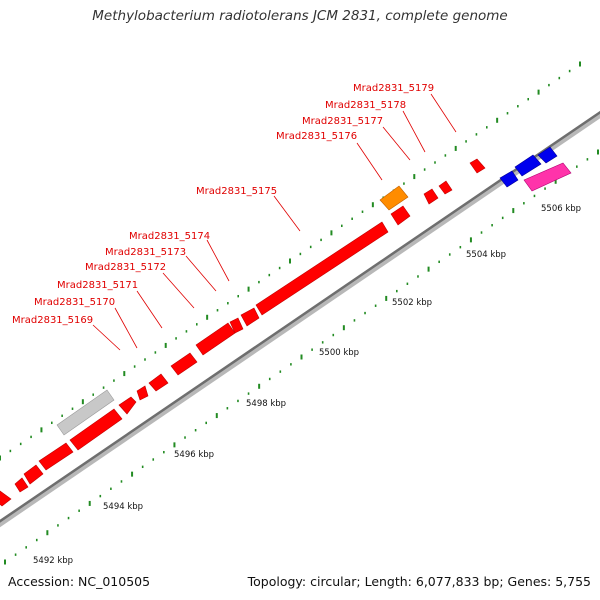  What do you see at coordinates (342, 121) in the screenshot?
I see `gene-label: Mrad2831_5177` at bounding box center [342, 121].